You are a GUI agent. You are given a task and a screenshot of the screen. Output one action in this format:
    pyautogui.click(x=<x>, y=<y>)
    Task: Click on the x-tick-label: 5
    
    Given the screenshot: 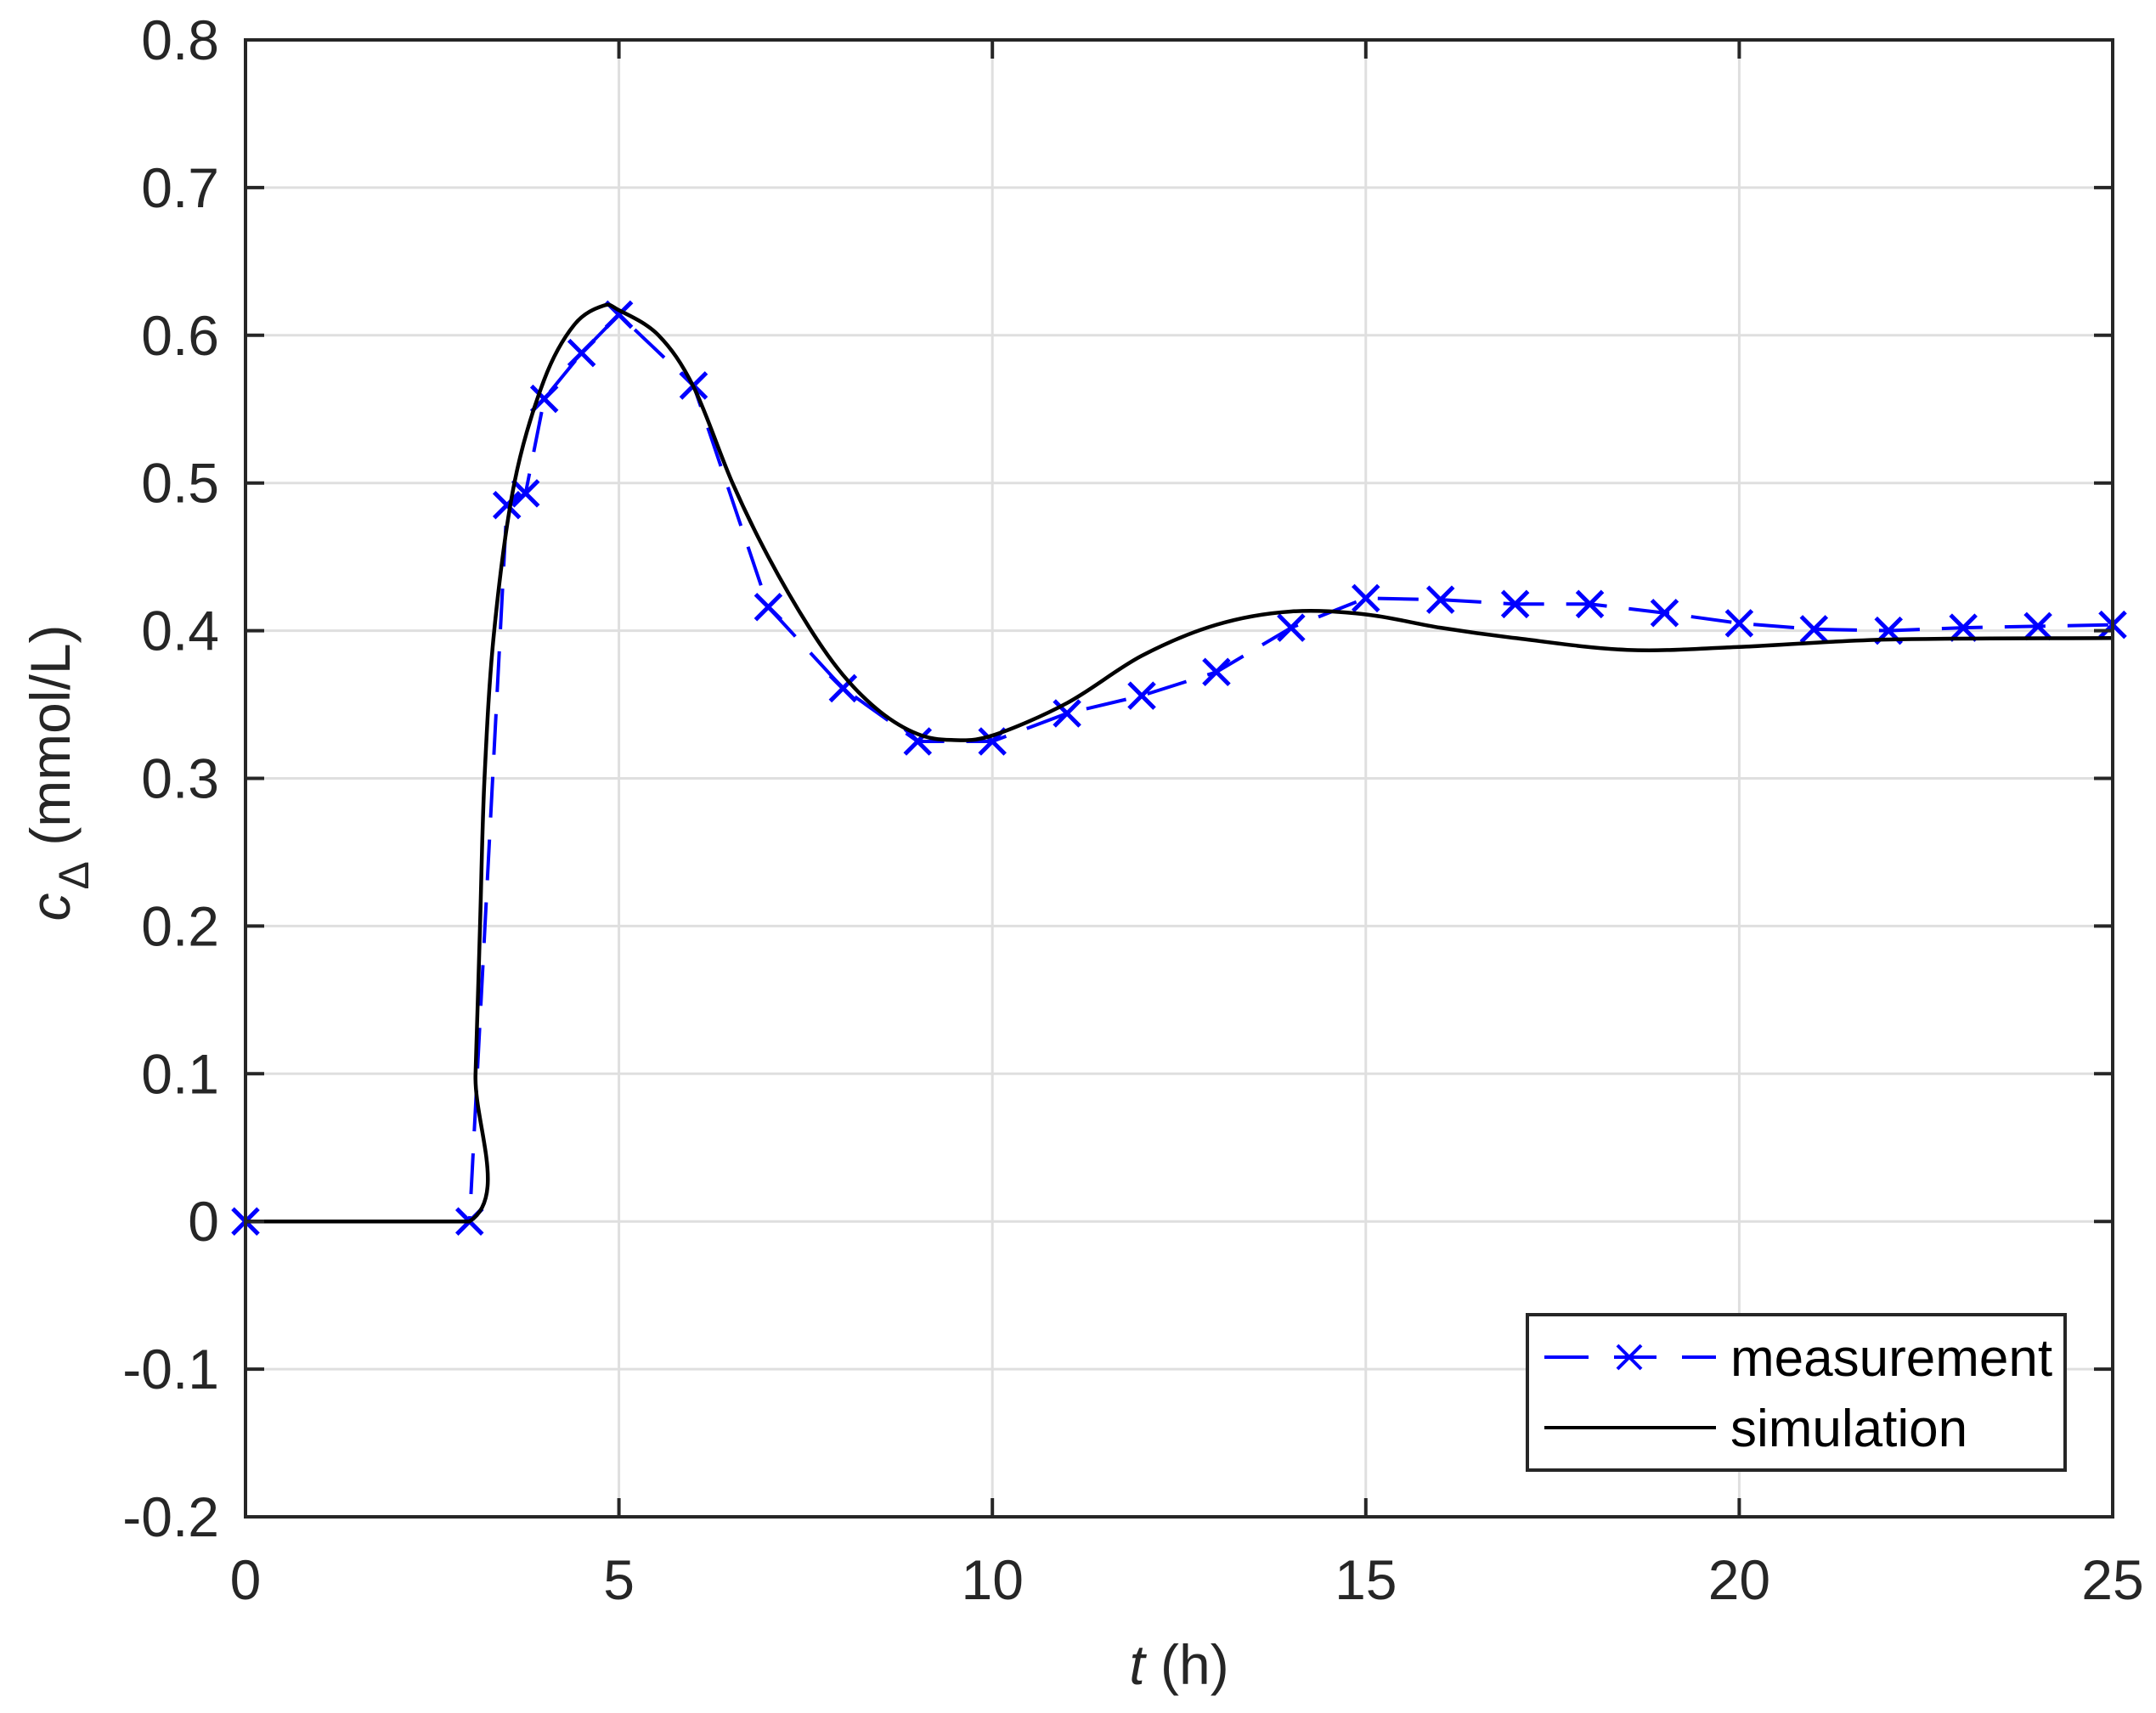 What is the action you would take?
    pyautogui.click(x=619, y=1579)
    